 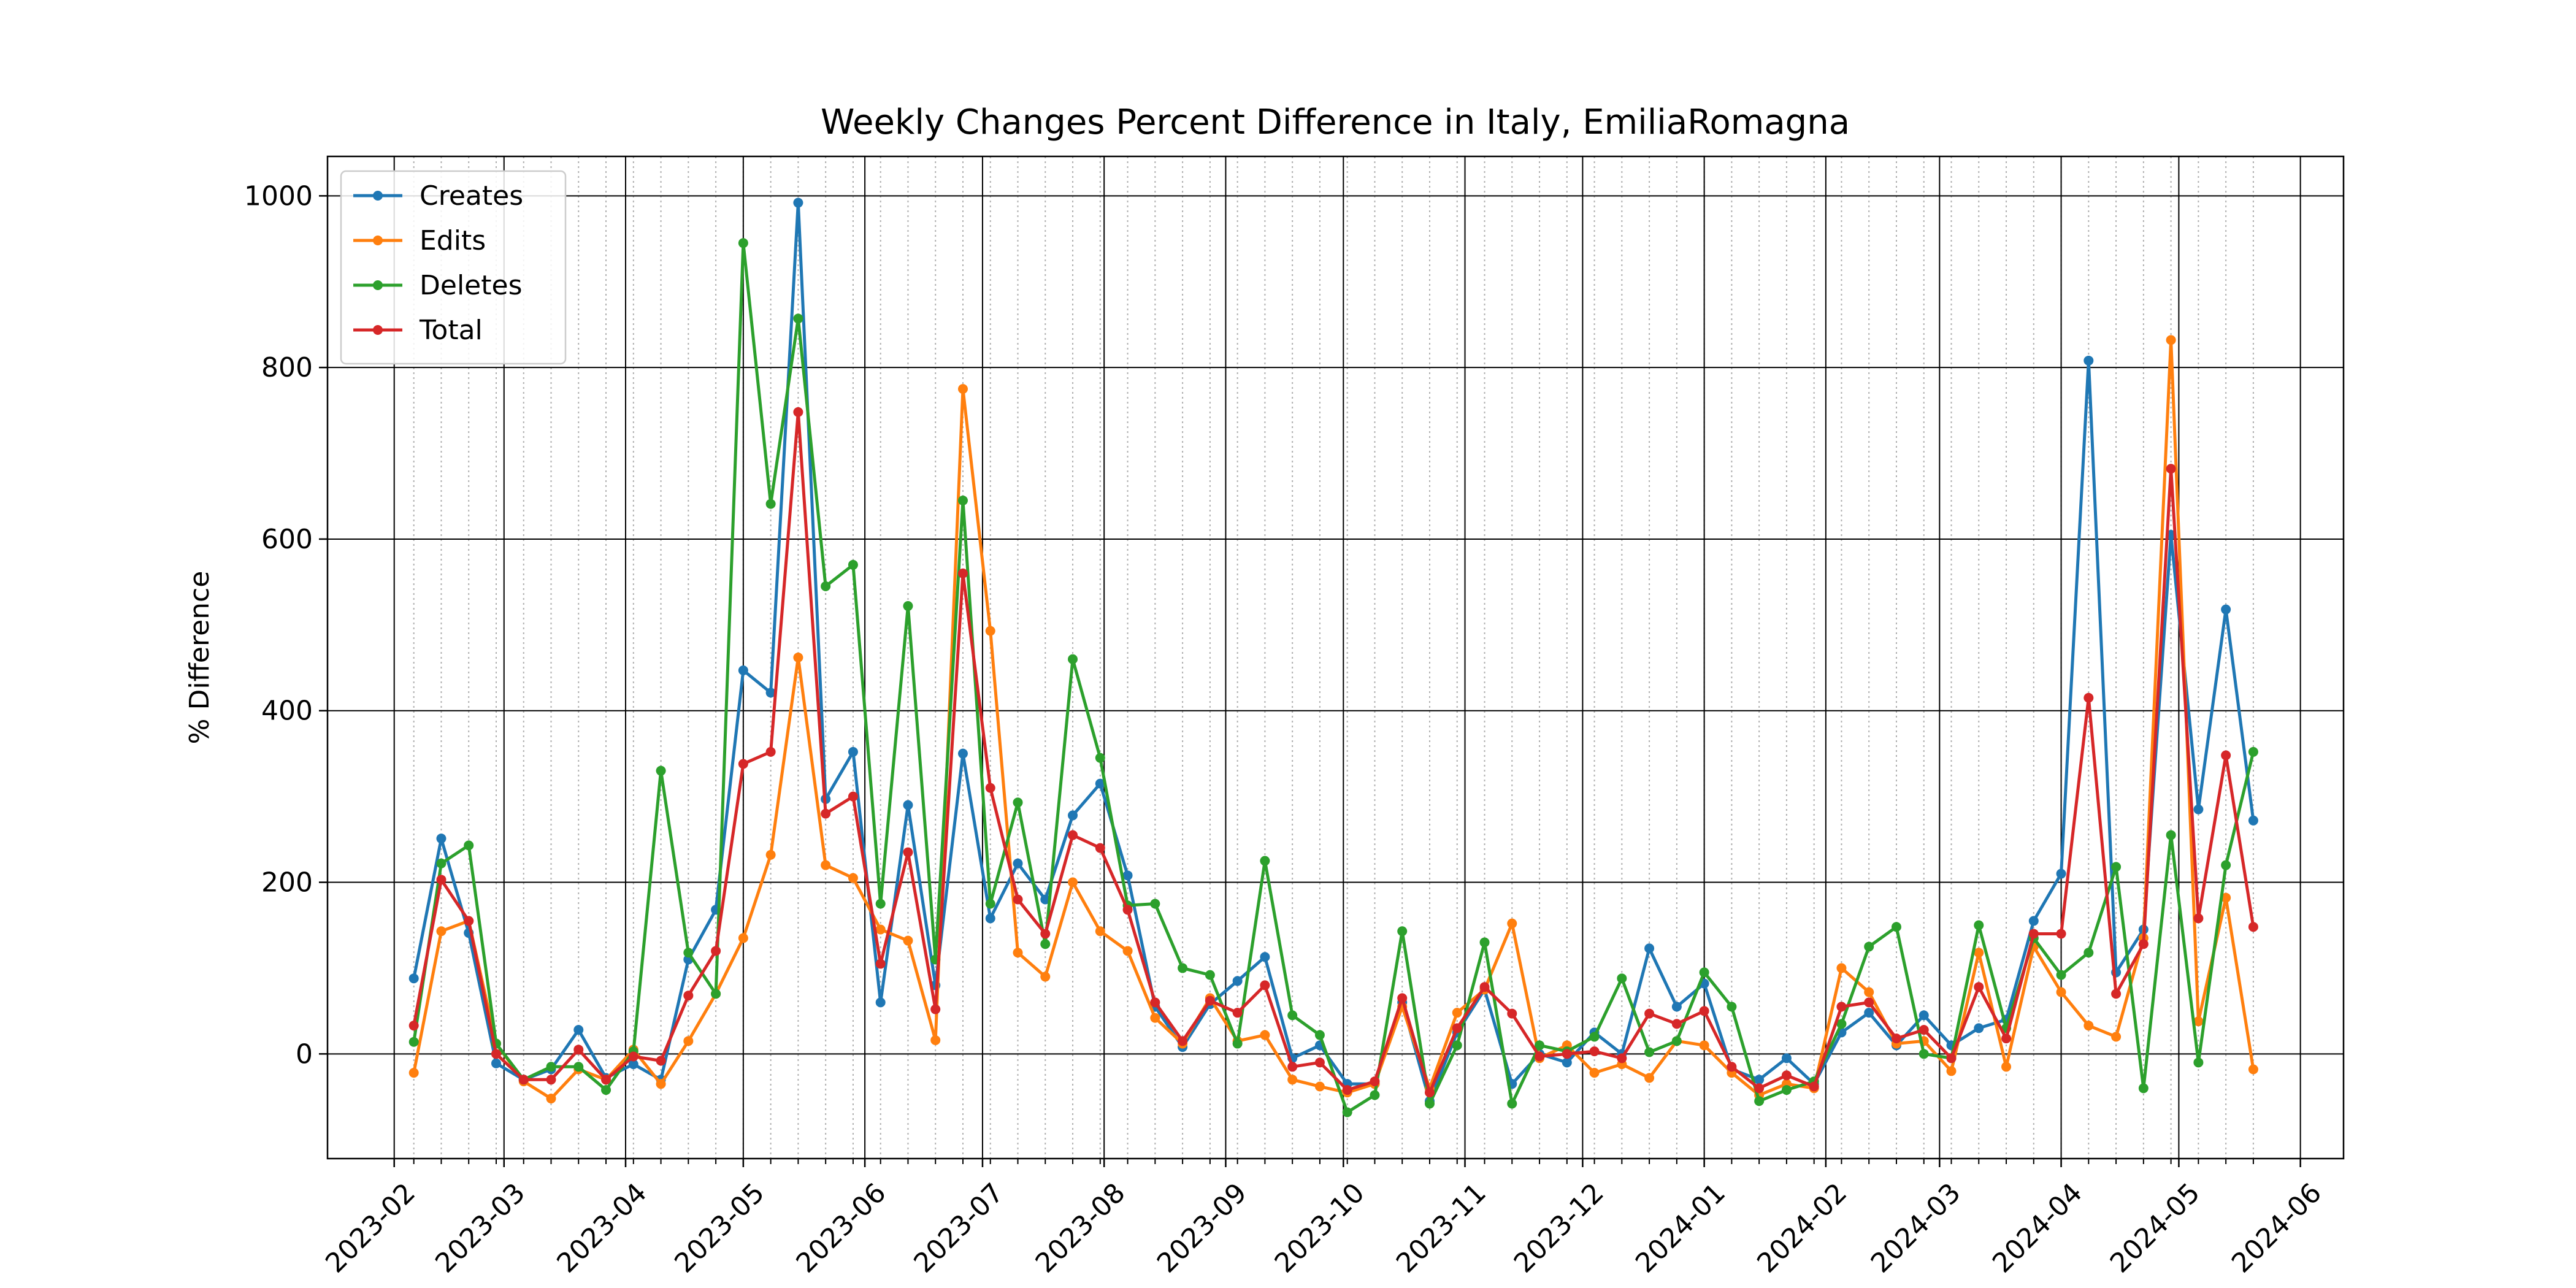 I want to click on y-tick-label: 800, so click(x=287, y=367).